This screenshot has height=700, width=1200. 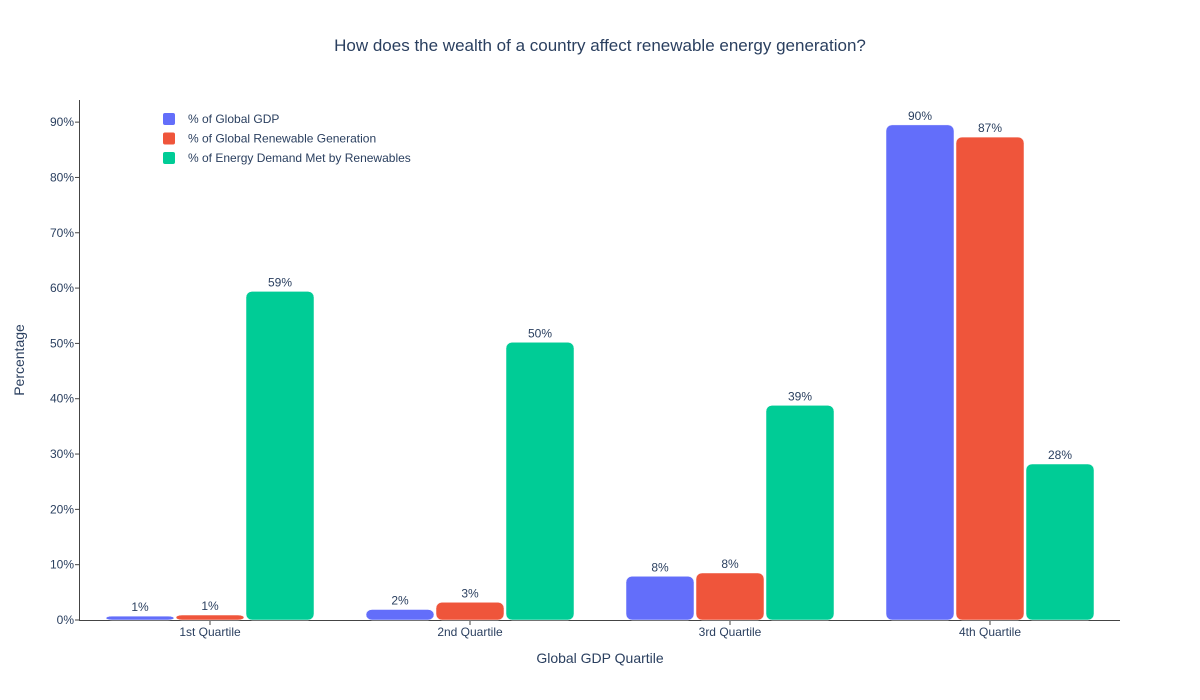 I want to click on y-tick-label: 10%, so click(x=62, y=565).